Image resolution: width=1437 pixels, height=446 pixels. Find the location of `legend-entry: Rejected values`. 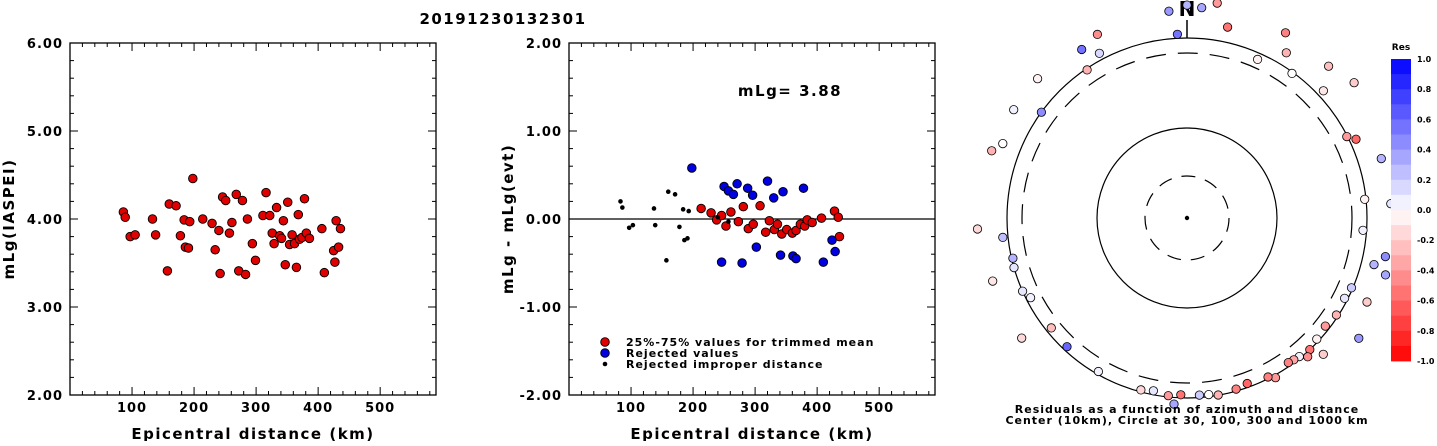

legend-entry: Rejected values is located at coordinates (682, 353).